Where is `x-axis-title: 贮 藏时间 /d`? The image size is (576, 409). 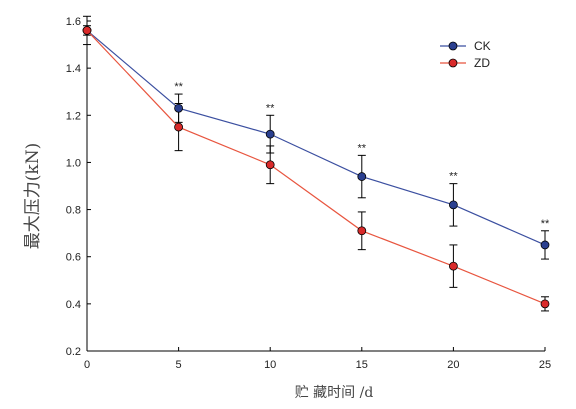
x-axis-title: 贮 藏时间 /d is located at coordinates (334, 393).